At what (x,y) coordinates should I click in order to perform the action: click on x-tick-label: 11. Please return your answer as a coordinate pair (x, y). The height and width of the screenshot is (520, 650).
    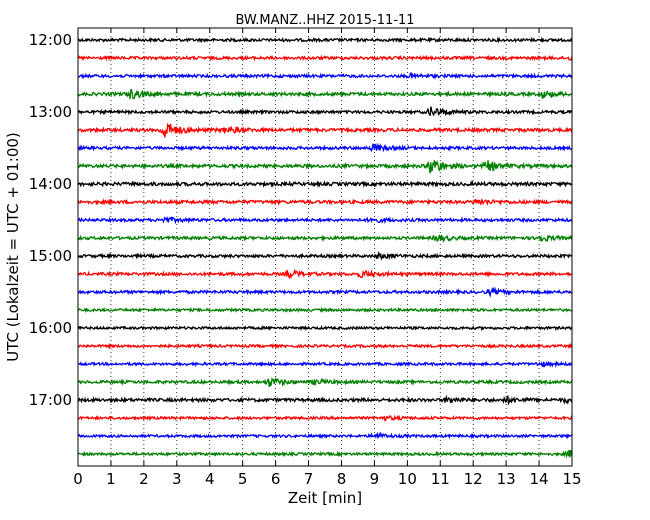
    Looking at the image, I should click on (440, 479).